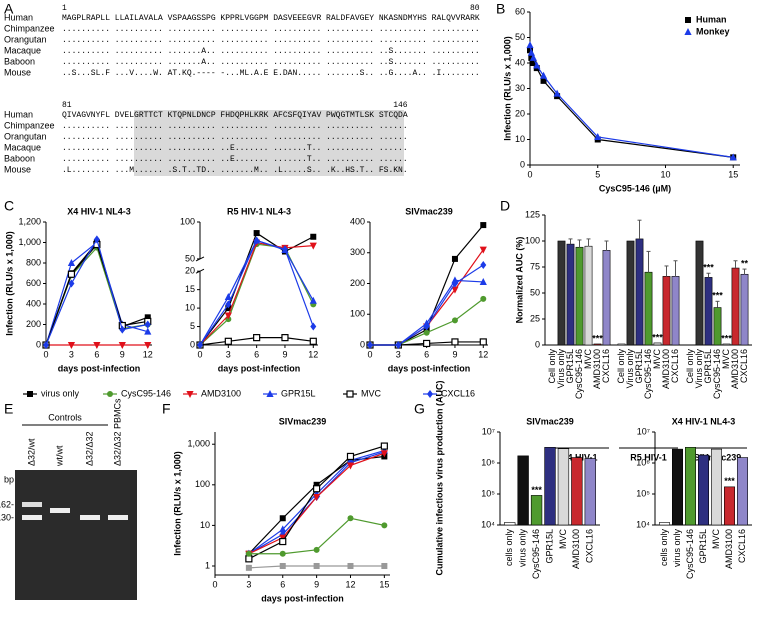  Describe the element at coordinates (269, 143) in the screenshot. I see `shading` at that location.